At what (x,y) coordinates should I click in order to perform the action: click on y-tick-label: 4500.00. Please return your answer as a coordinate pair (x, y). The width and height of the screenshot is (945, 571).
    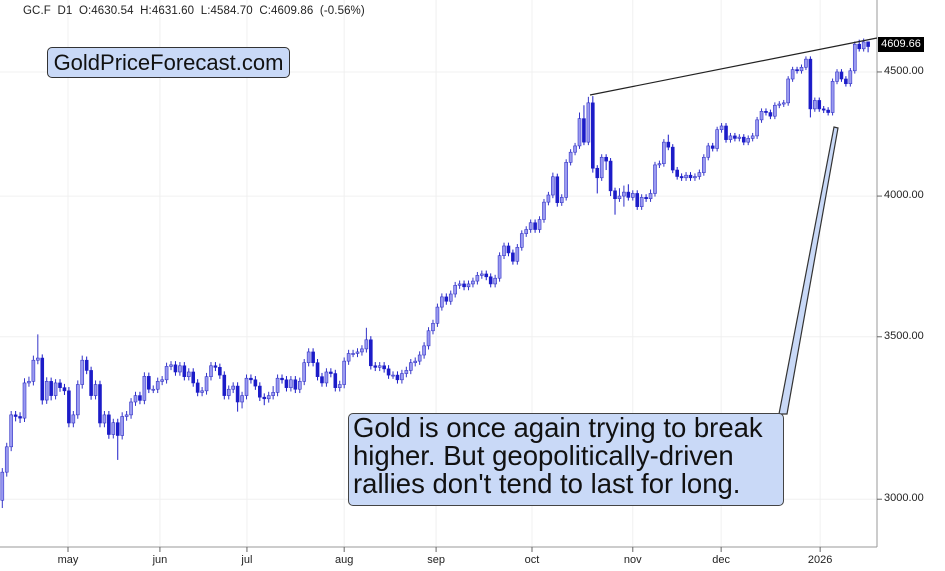
    Looking at the image, I should click on (904, 70).